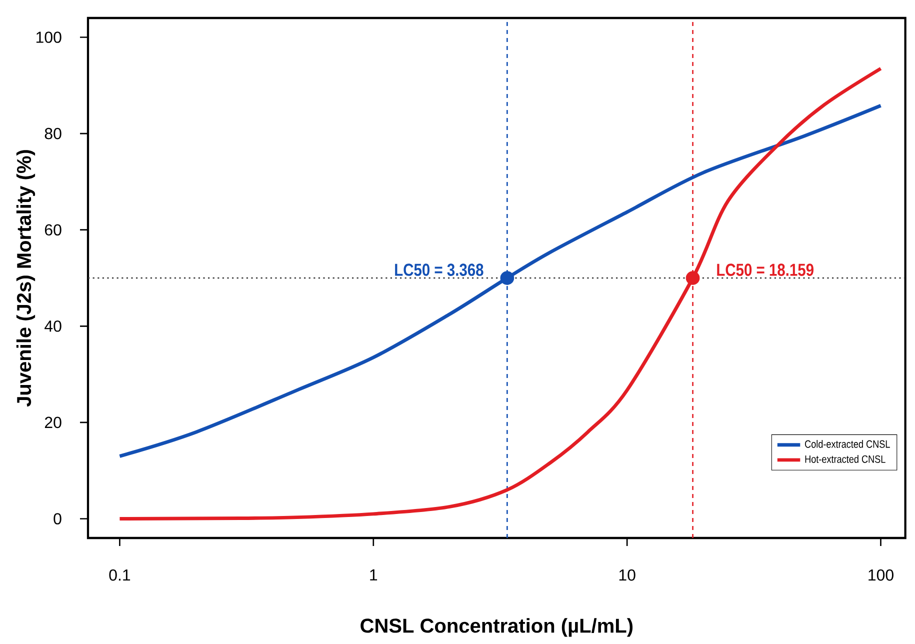  What do you see at coordinates (374, 574) in the screenshot?
I see `x-tick-label: 1` at bounding box center [374, 574].